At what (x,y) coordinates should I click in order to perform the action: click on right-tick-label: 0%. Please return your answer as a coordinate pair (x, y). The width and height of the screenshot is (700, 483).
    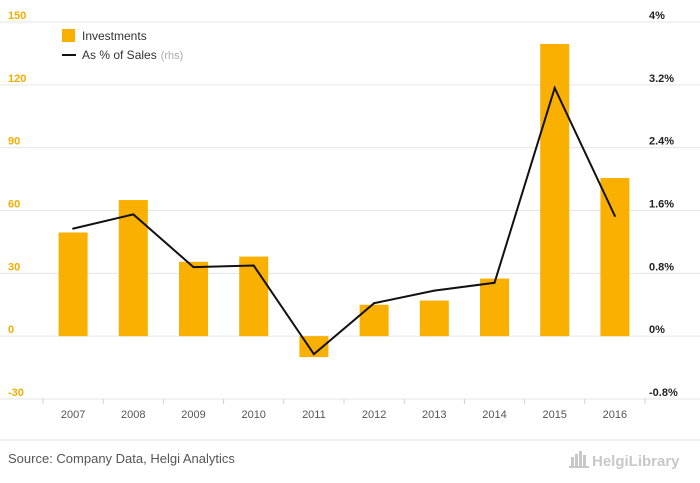
    Looking at the image, I should click on (657, 330).